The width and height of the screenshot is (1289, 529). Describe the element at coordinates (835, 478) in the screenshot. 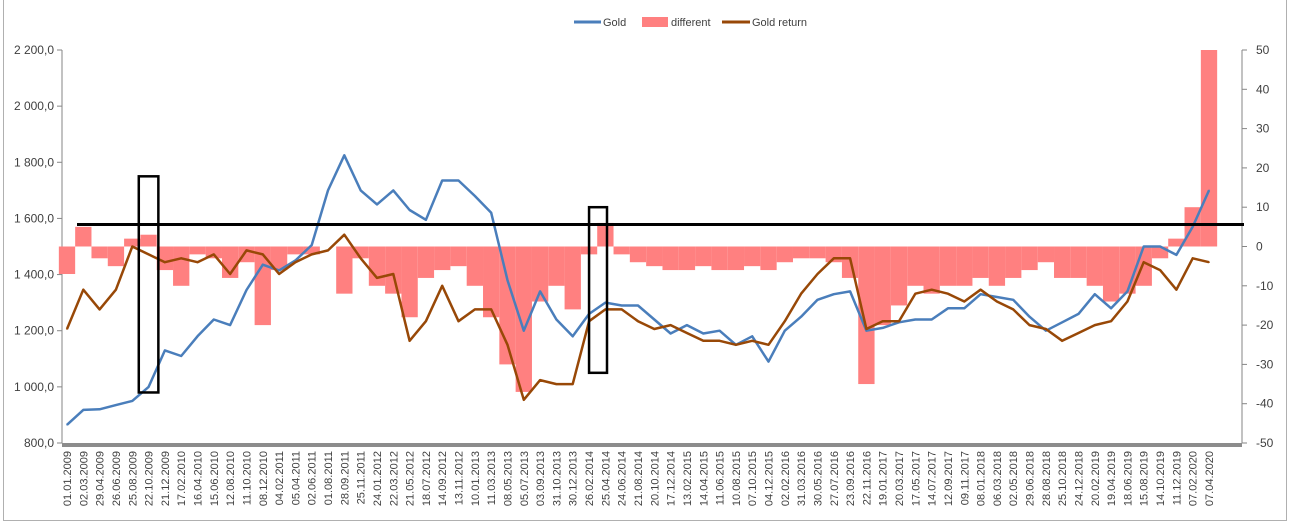

I see `x-axis-tick-label: 27.07.2016` at that location.